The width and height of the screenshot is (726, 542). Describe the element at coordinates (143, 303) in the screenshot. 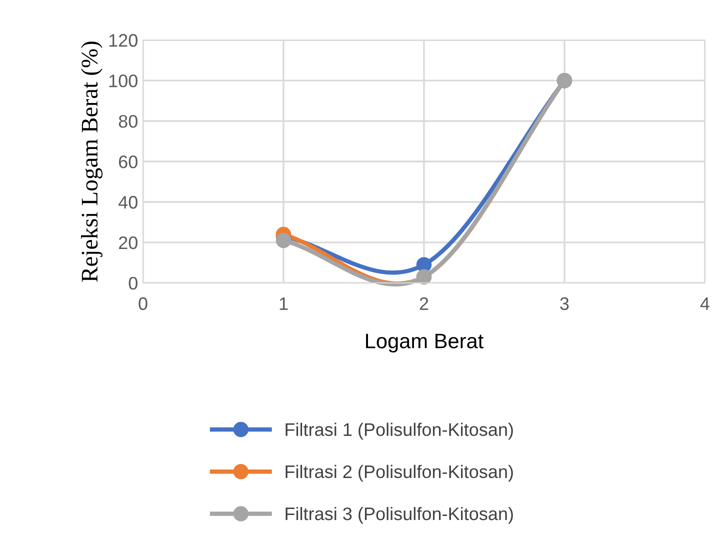

I see `x-tick-label: 0` at that location.